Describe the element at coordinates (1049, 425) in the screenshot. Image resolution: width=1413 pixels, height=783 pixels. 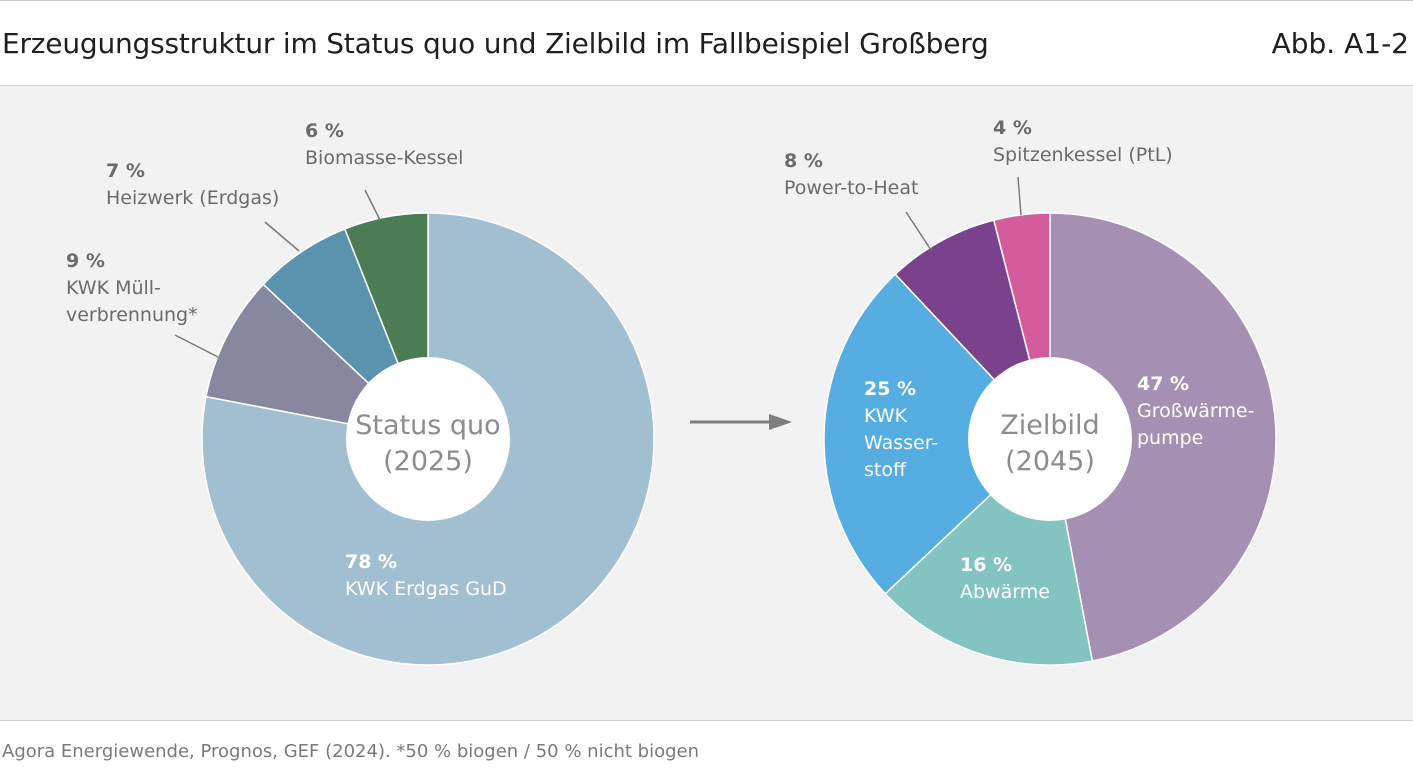
I see `pie-center-title: Zielbild` at that location.